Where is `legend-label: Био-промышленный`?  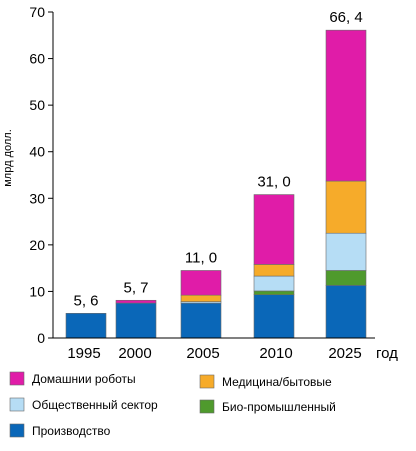
legend-label: Био-промышленный is located at coordinates (279, 407).